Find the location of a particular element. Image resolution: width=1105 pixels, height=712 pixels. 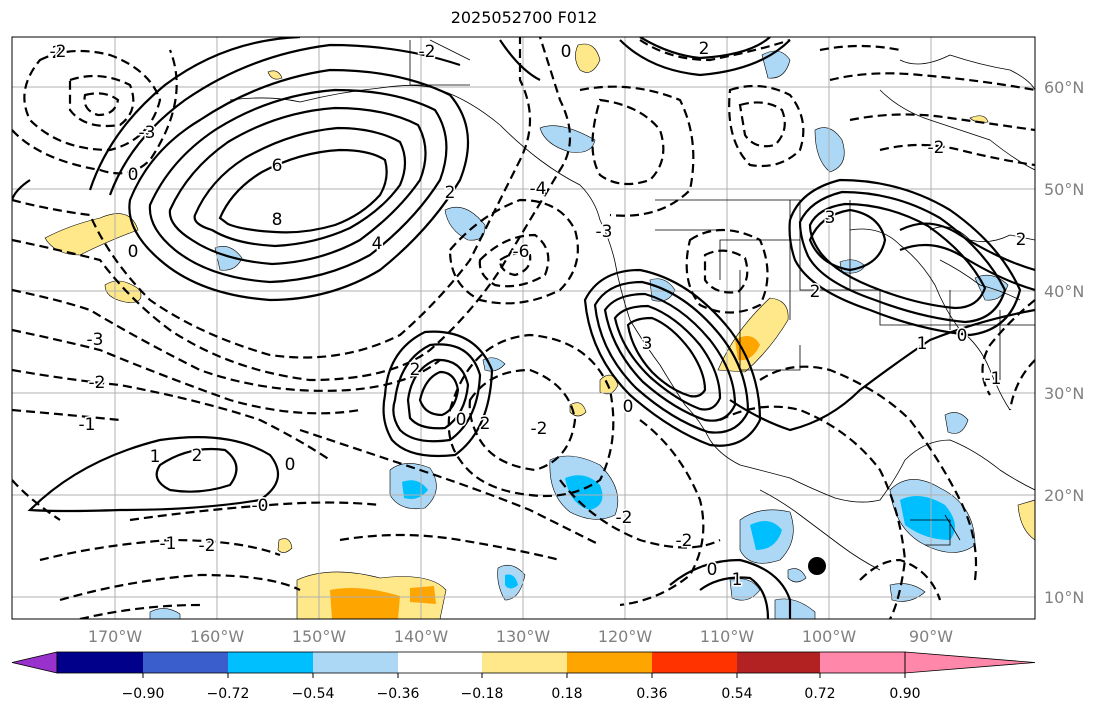

lon-label-150: 150°W is located at coordinates (319, 636).